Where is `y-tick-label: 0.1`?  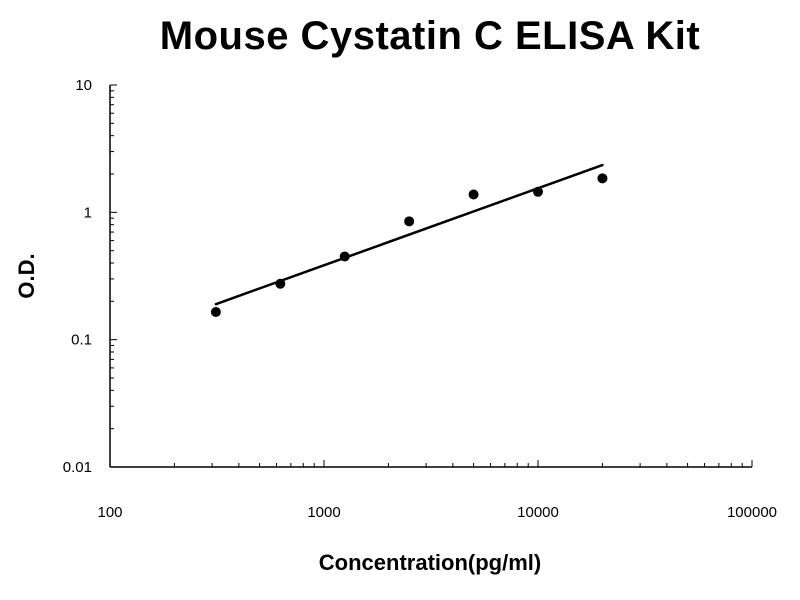 y-tick-label: 0.1 is located at coordinates (81, 340).